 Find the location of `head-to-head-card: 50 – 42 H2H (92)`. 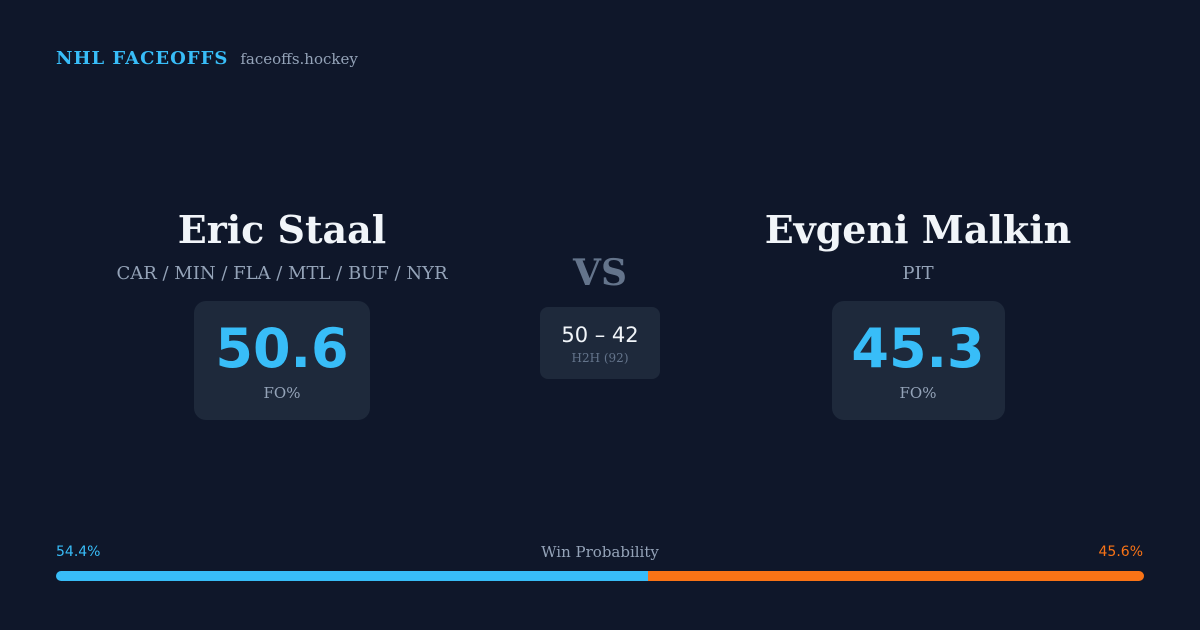

head-to-head-card: 50 – 42 H2H (92) is located at coordinates (600, 343).